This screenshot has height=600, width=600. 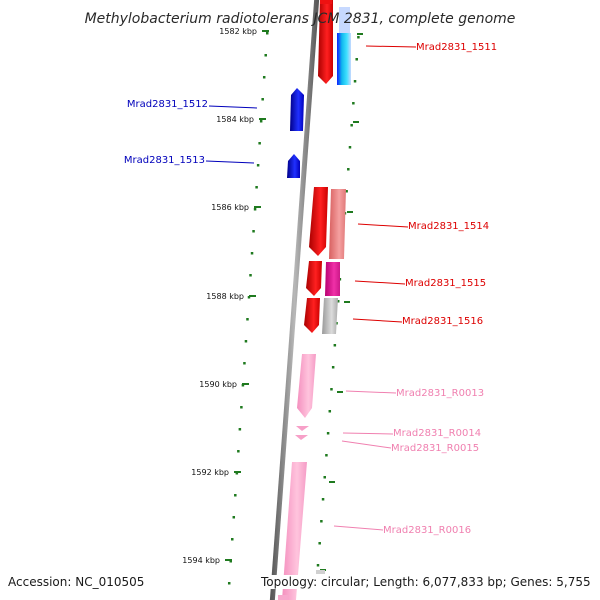 I want to click on scale-tick-label: 1588 kbp, so click(x=225, y=296).